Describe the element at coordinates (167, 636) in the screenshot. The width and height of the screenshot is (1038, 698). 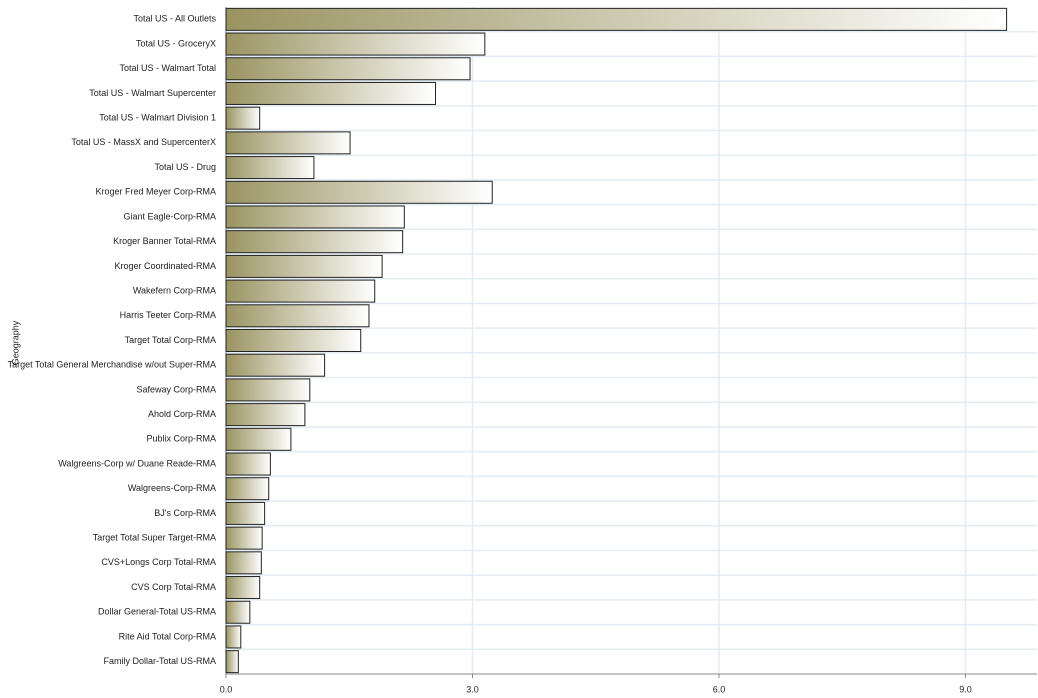
I see `y-tick-label: Rite Aid Total Corp-RMA` at that location.